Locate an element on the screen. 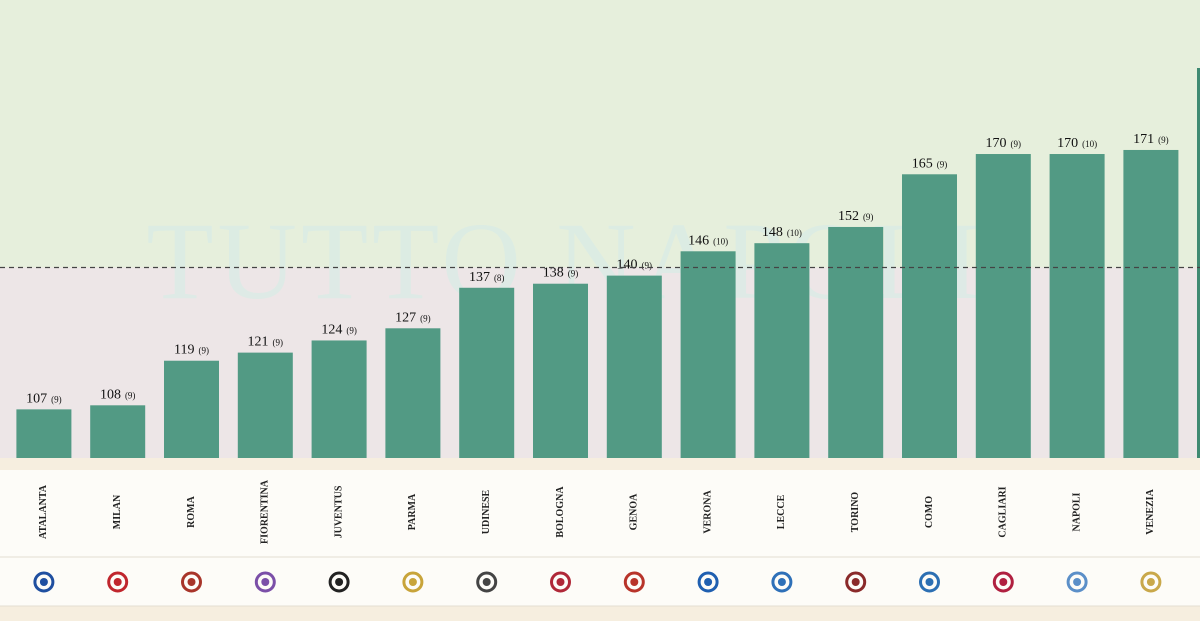  value-label: 152 (9) is located at coordinates (856, 216).